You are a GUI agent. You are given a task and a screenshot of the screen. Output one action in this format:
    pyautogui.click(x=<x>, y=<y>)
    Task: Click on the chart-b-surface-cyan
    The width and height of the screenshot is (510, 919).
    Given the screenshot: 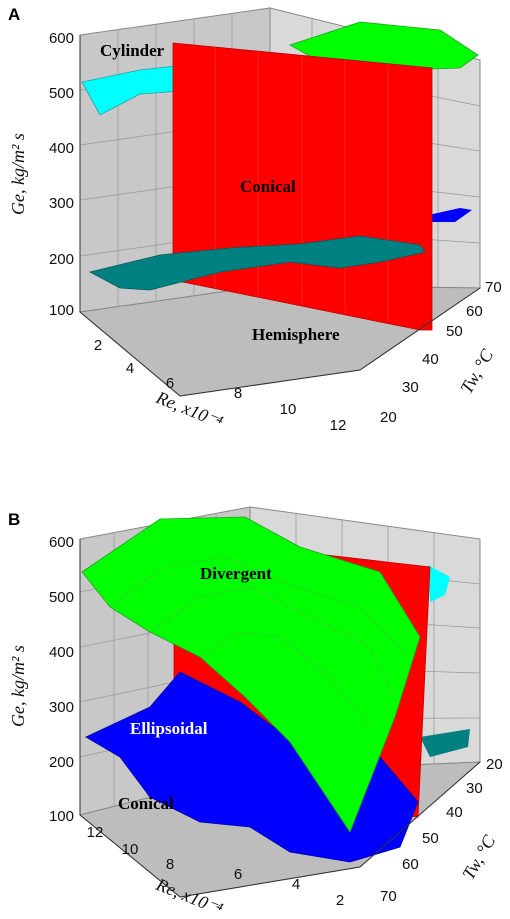 What is the action you would take?
    pyautogui.click(x=439, y=583)
    